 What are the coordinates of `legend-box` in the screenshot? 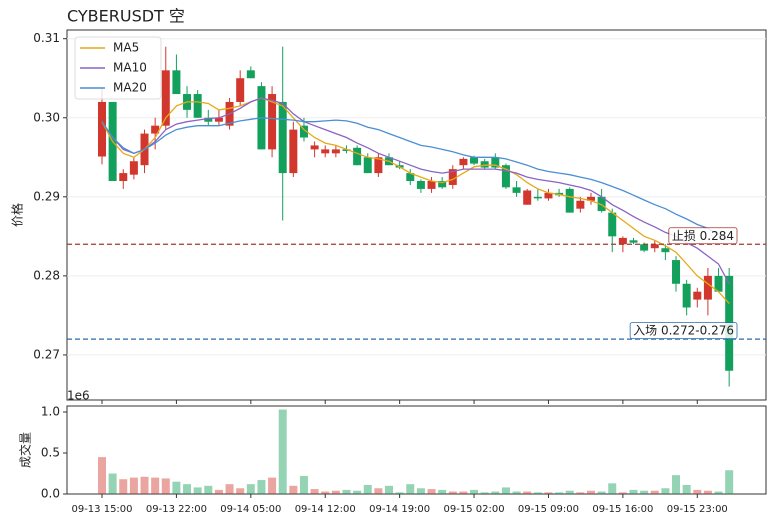 It's located at (118, 68).